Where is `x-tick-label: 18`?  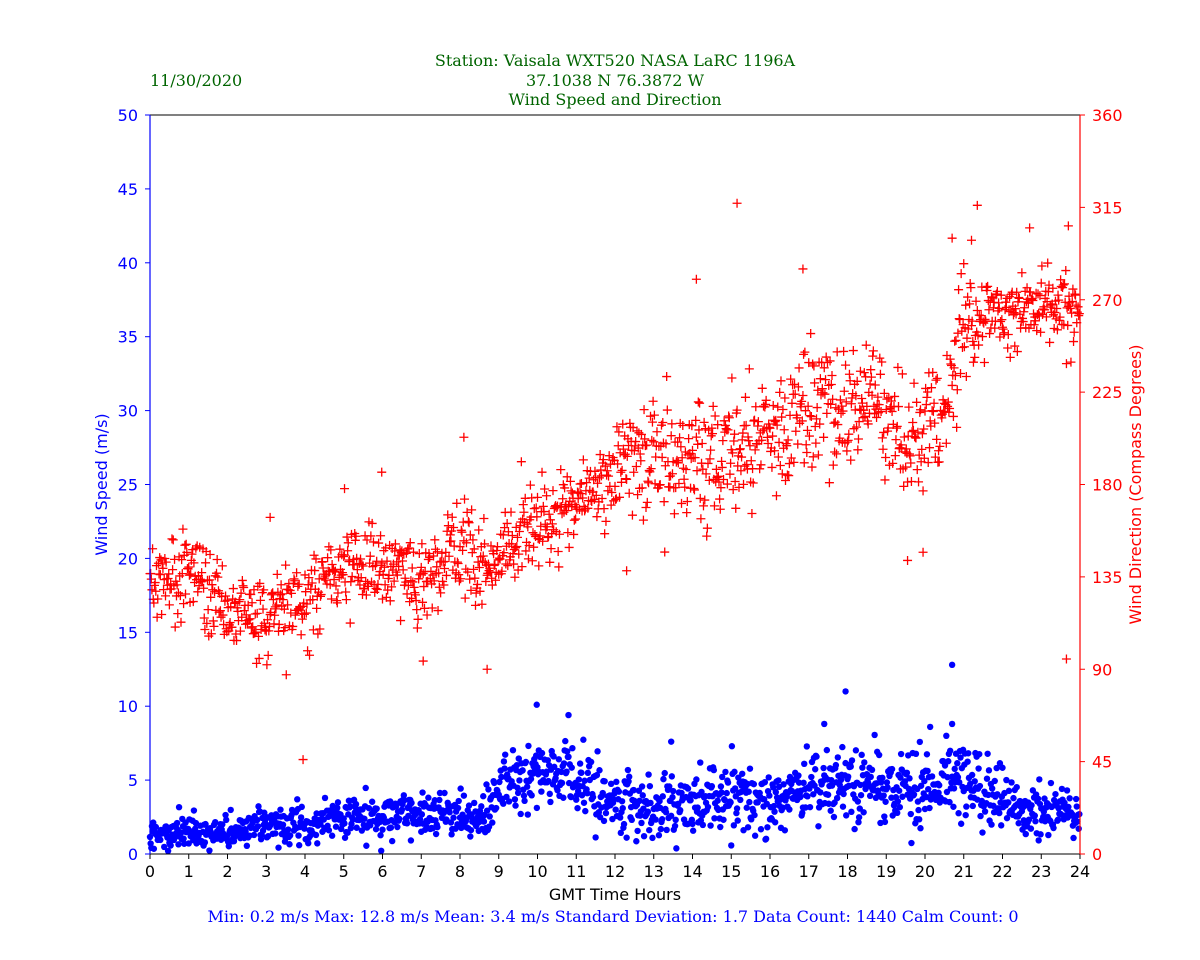 x-tick-label: 18 is located at coordinates (847, 871).